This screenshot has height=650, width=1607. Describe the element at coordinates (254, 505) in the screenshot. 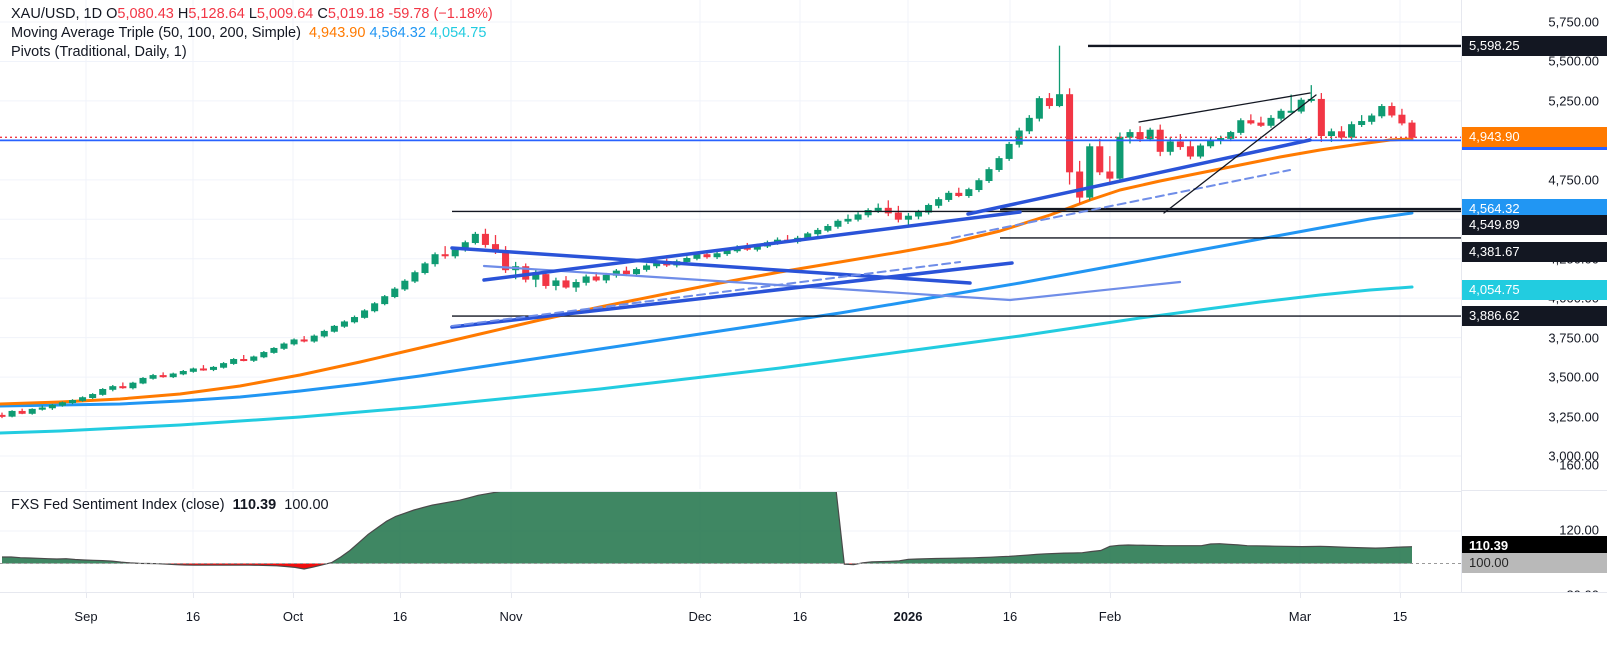

I see `sentiment-value: 110.39` at that location.